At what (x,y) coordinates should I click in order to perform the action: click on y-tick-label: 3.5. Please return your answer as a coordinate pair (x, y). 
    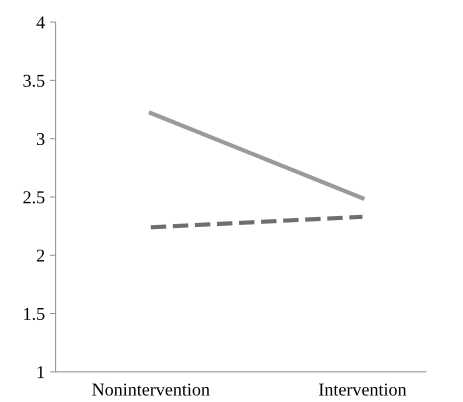
    Looking at the image, I should click on (33, 80).